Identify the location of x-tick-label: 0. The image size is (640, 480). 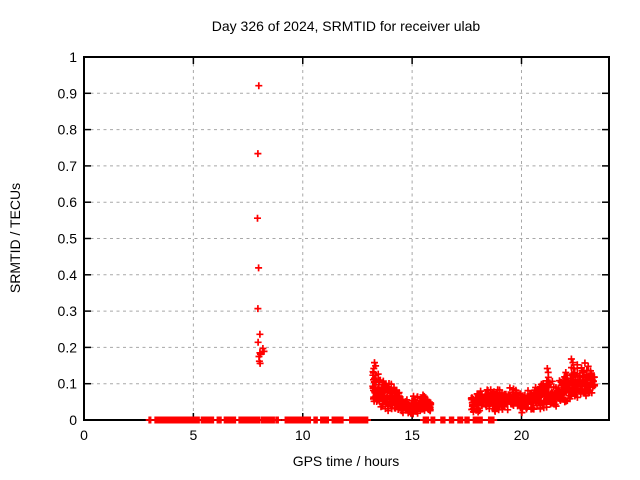
(84, 435).